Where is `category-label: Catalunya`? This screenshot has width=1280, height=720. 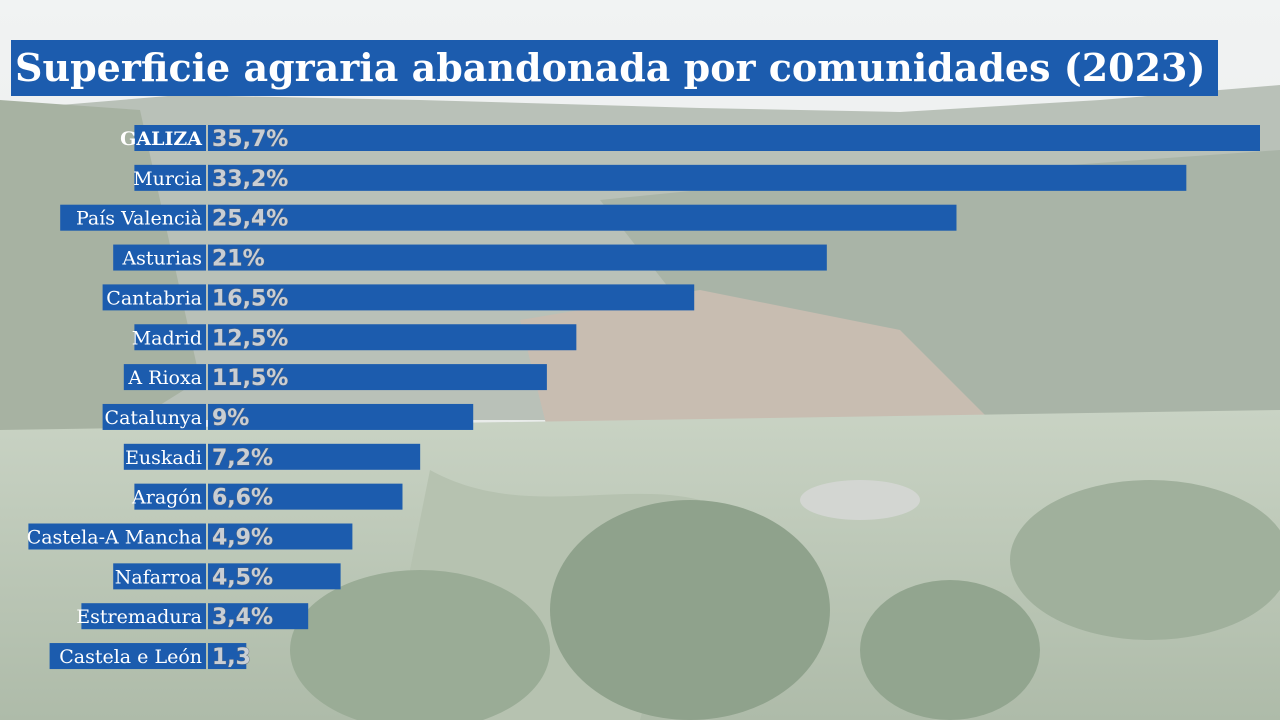 category-label: Catalunya is located at coordinates (153, 418).